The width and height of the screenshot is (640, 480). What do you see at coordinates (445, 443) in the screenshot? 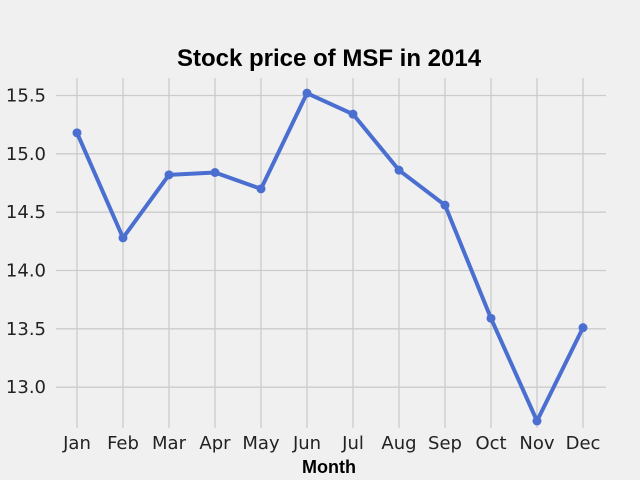
I see `x-tick-label: Sep` at bounding box center [445, 443].